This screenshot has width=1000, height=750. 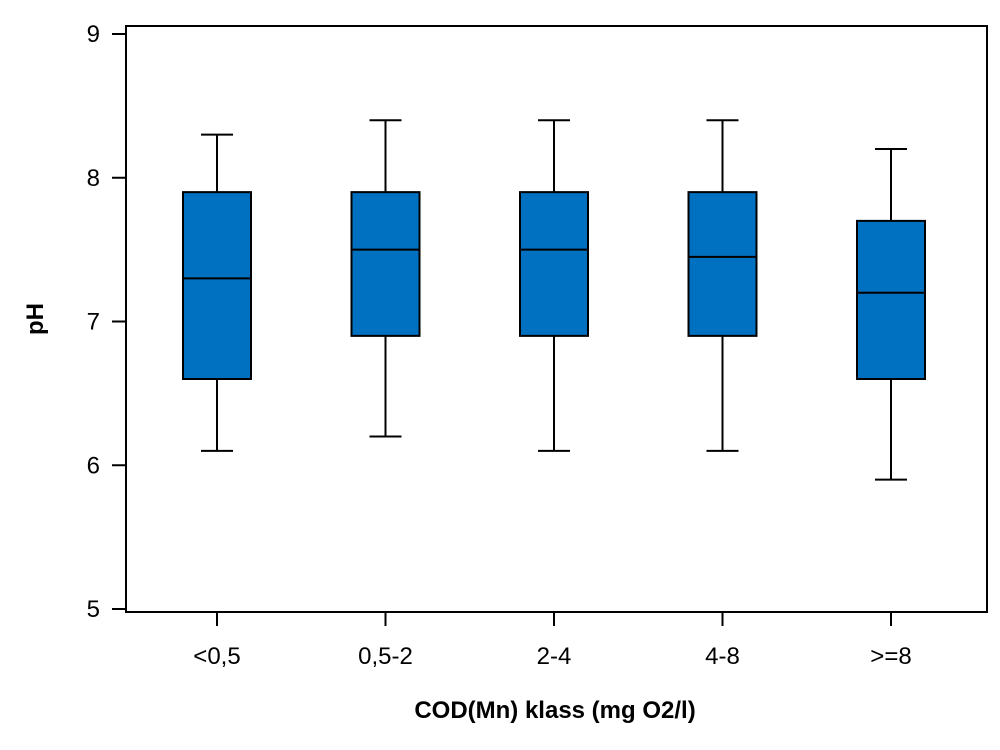 What do you see at coordinates (93, 609) in the screenshot?
I see `y-tick-label: 5` at bounding box center [93, 609].